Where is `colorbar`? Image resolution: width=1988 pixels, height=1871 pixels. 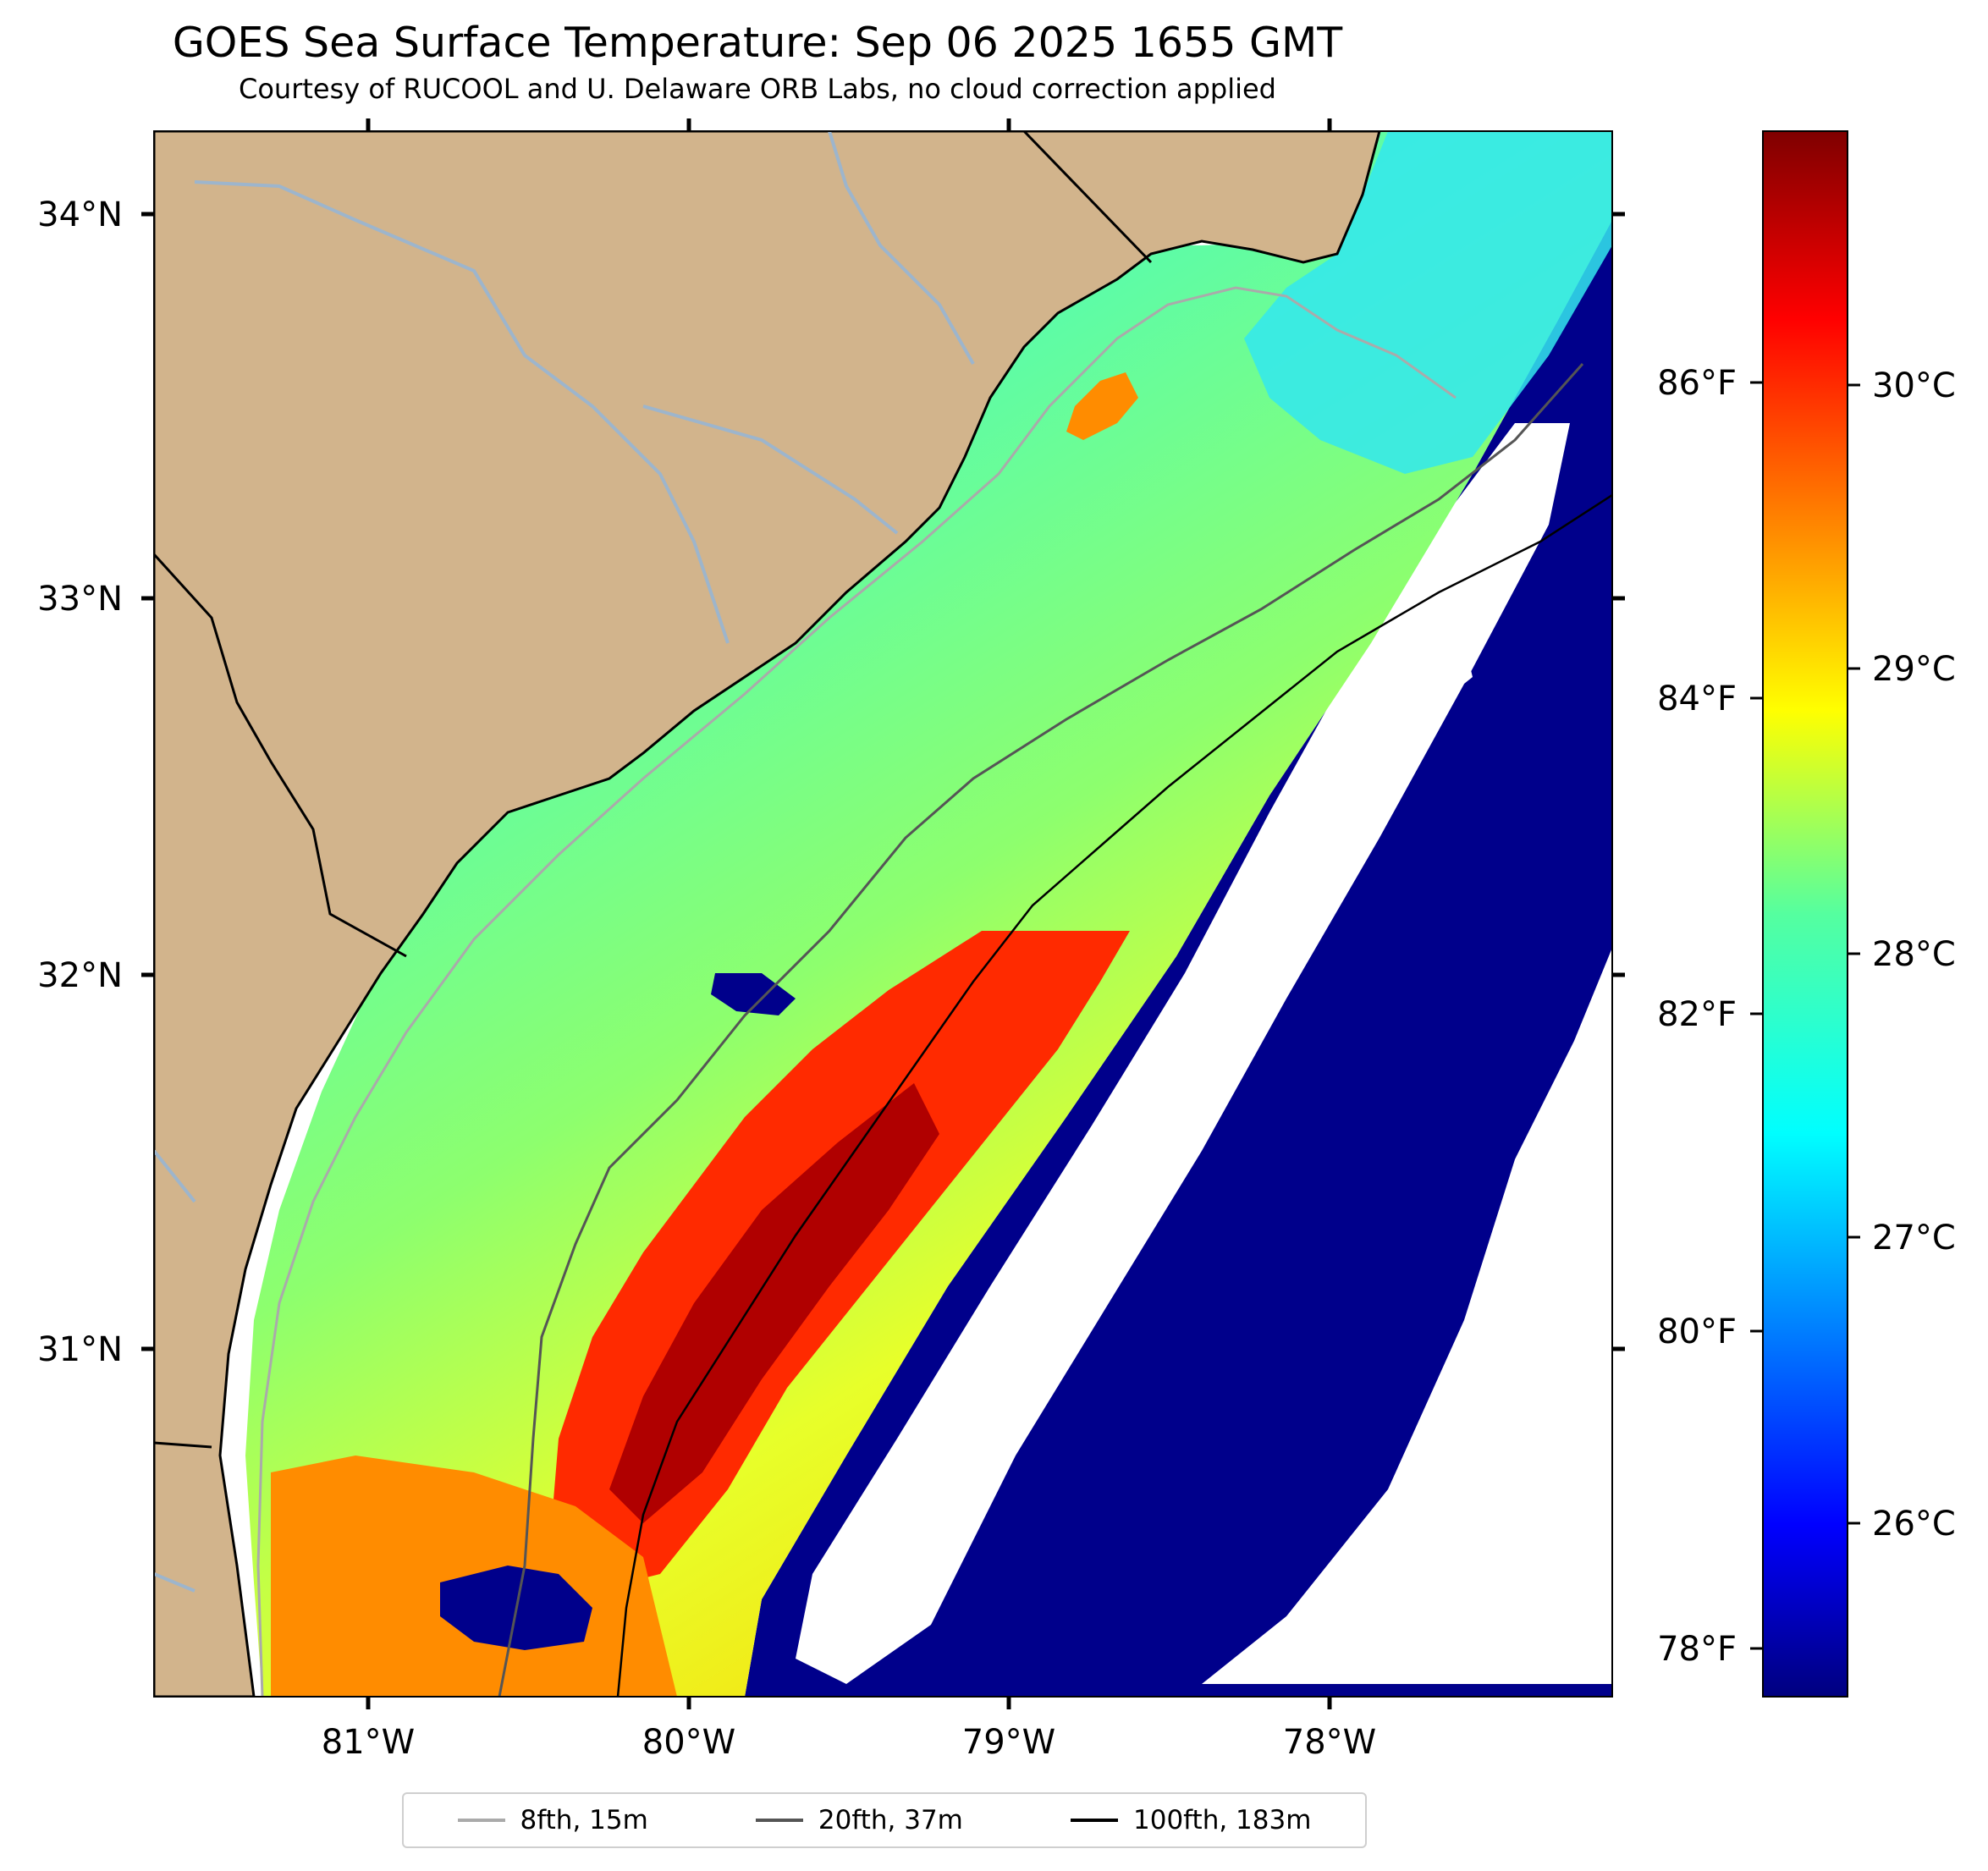 colorbar is located at coordinates (1805, 914).